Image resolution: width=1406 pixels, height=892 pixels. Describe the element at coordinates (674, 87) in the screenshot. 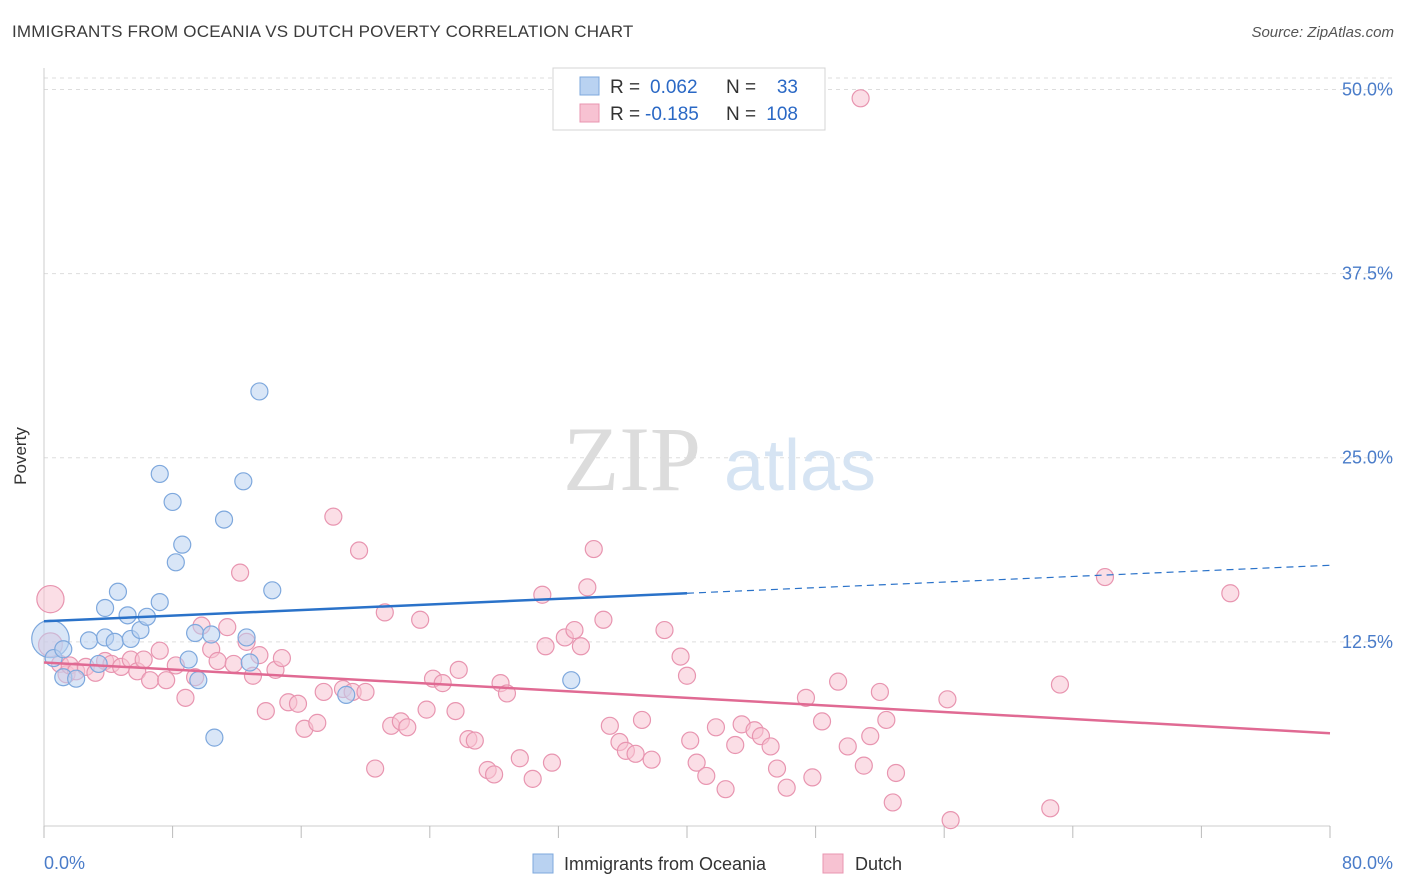

I see `oceania-r-value: 0.062` at that location.